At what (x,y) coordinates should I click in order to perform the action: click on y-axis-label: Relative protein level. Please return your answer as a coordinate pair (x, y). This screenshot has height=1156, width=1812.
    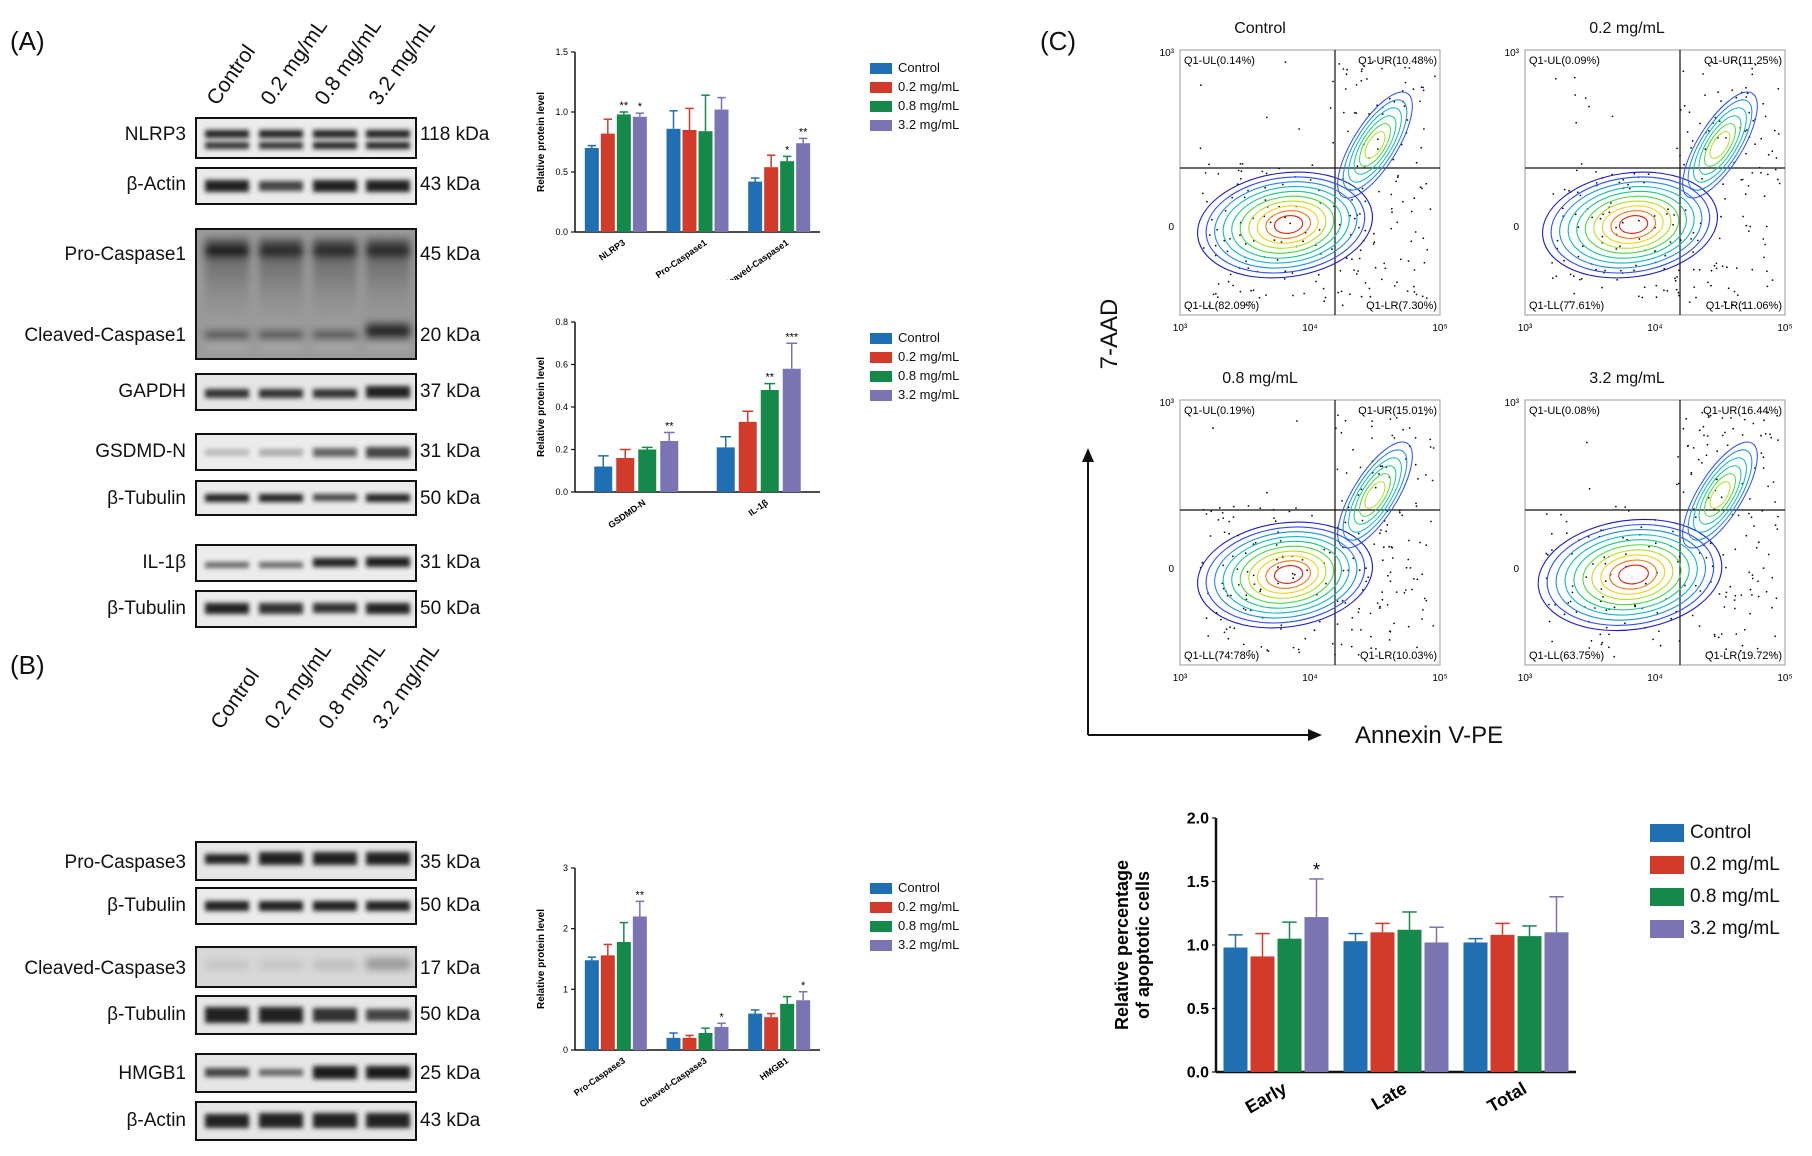
    Looking at the image, I should click on (541, 959).